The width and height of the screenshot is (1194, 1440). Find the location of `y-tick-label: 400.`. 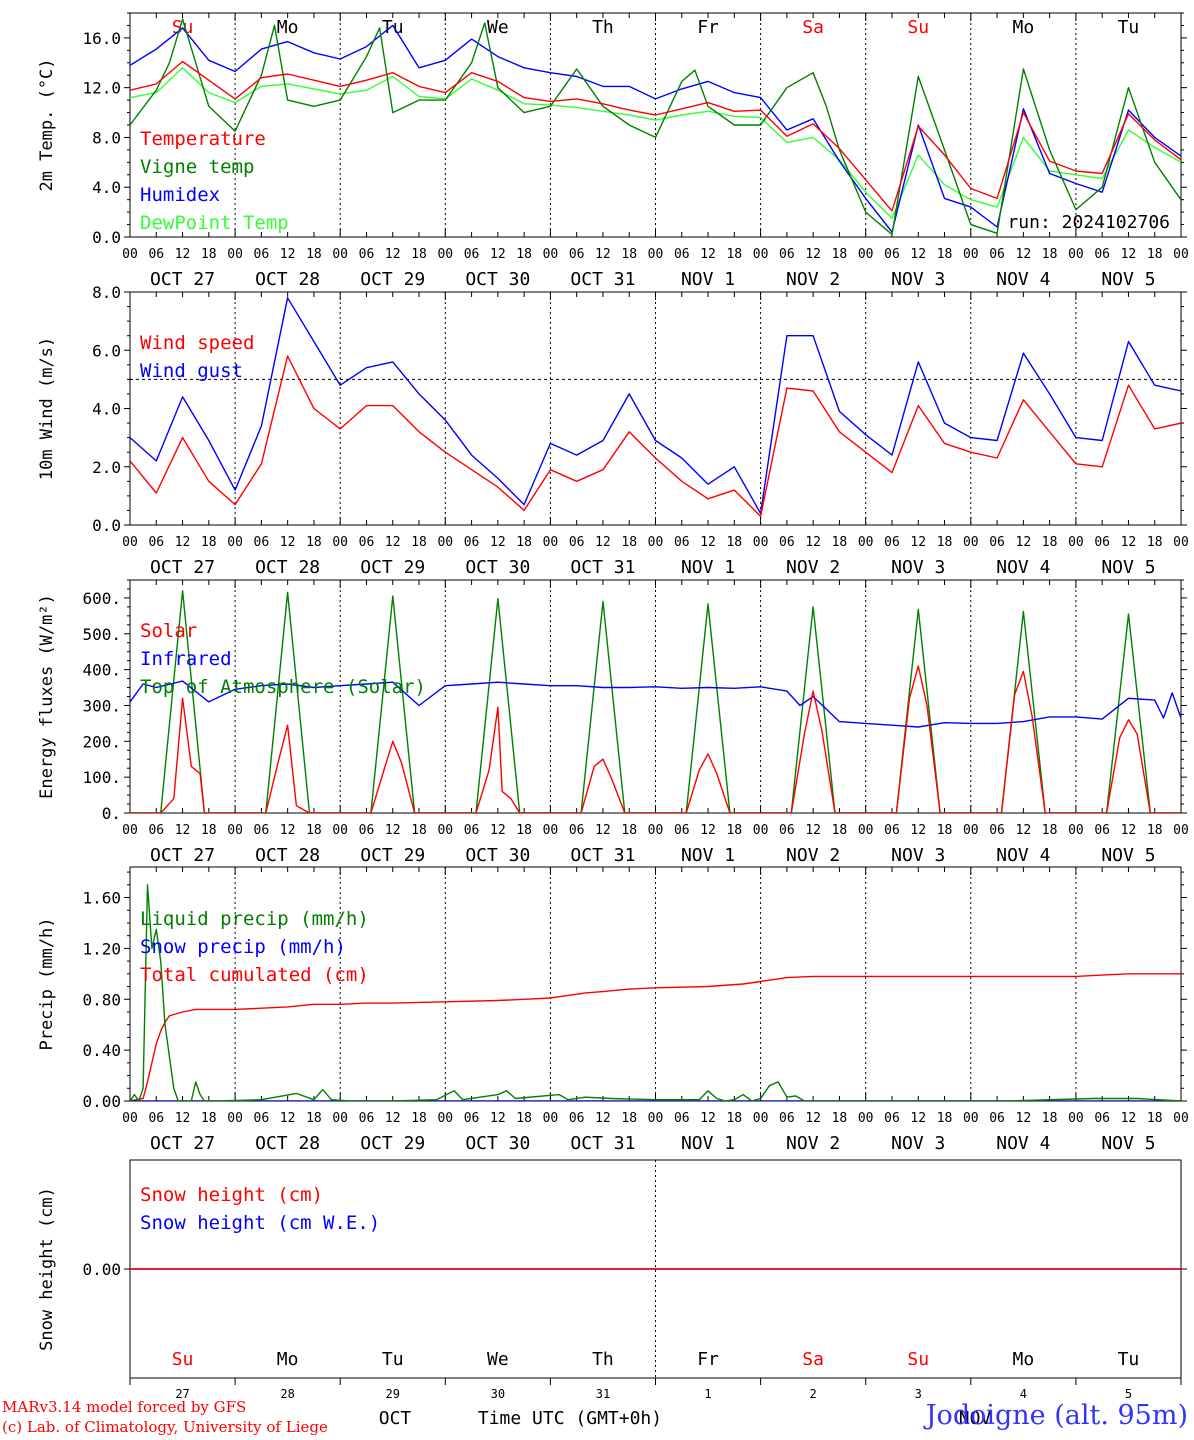

y-tick-label: 400. is located at coordinates (101, 670).